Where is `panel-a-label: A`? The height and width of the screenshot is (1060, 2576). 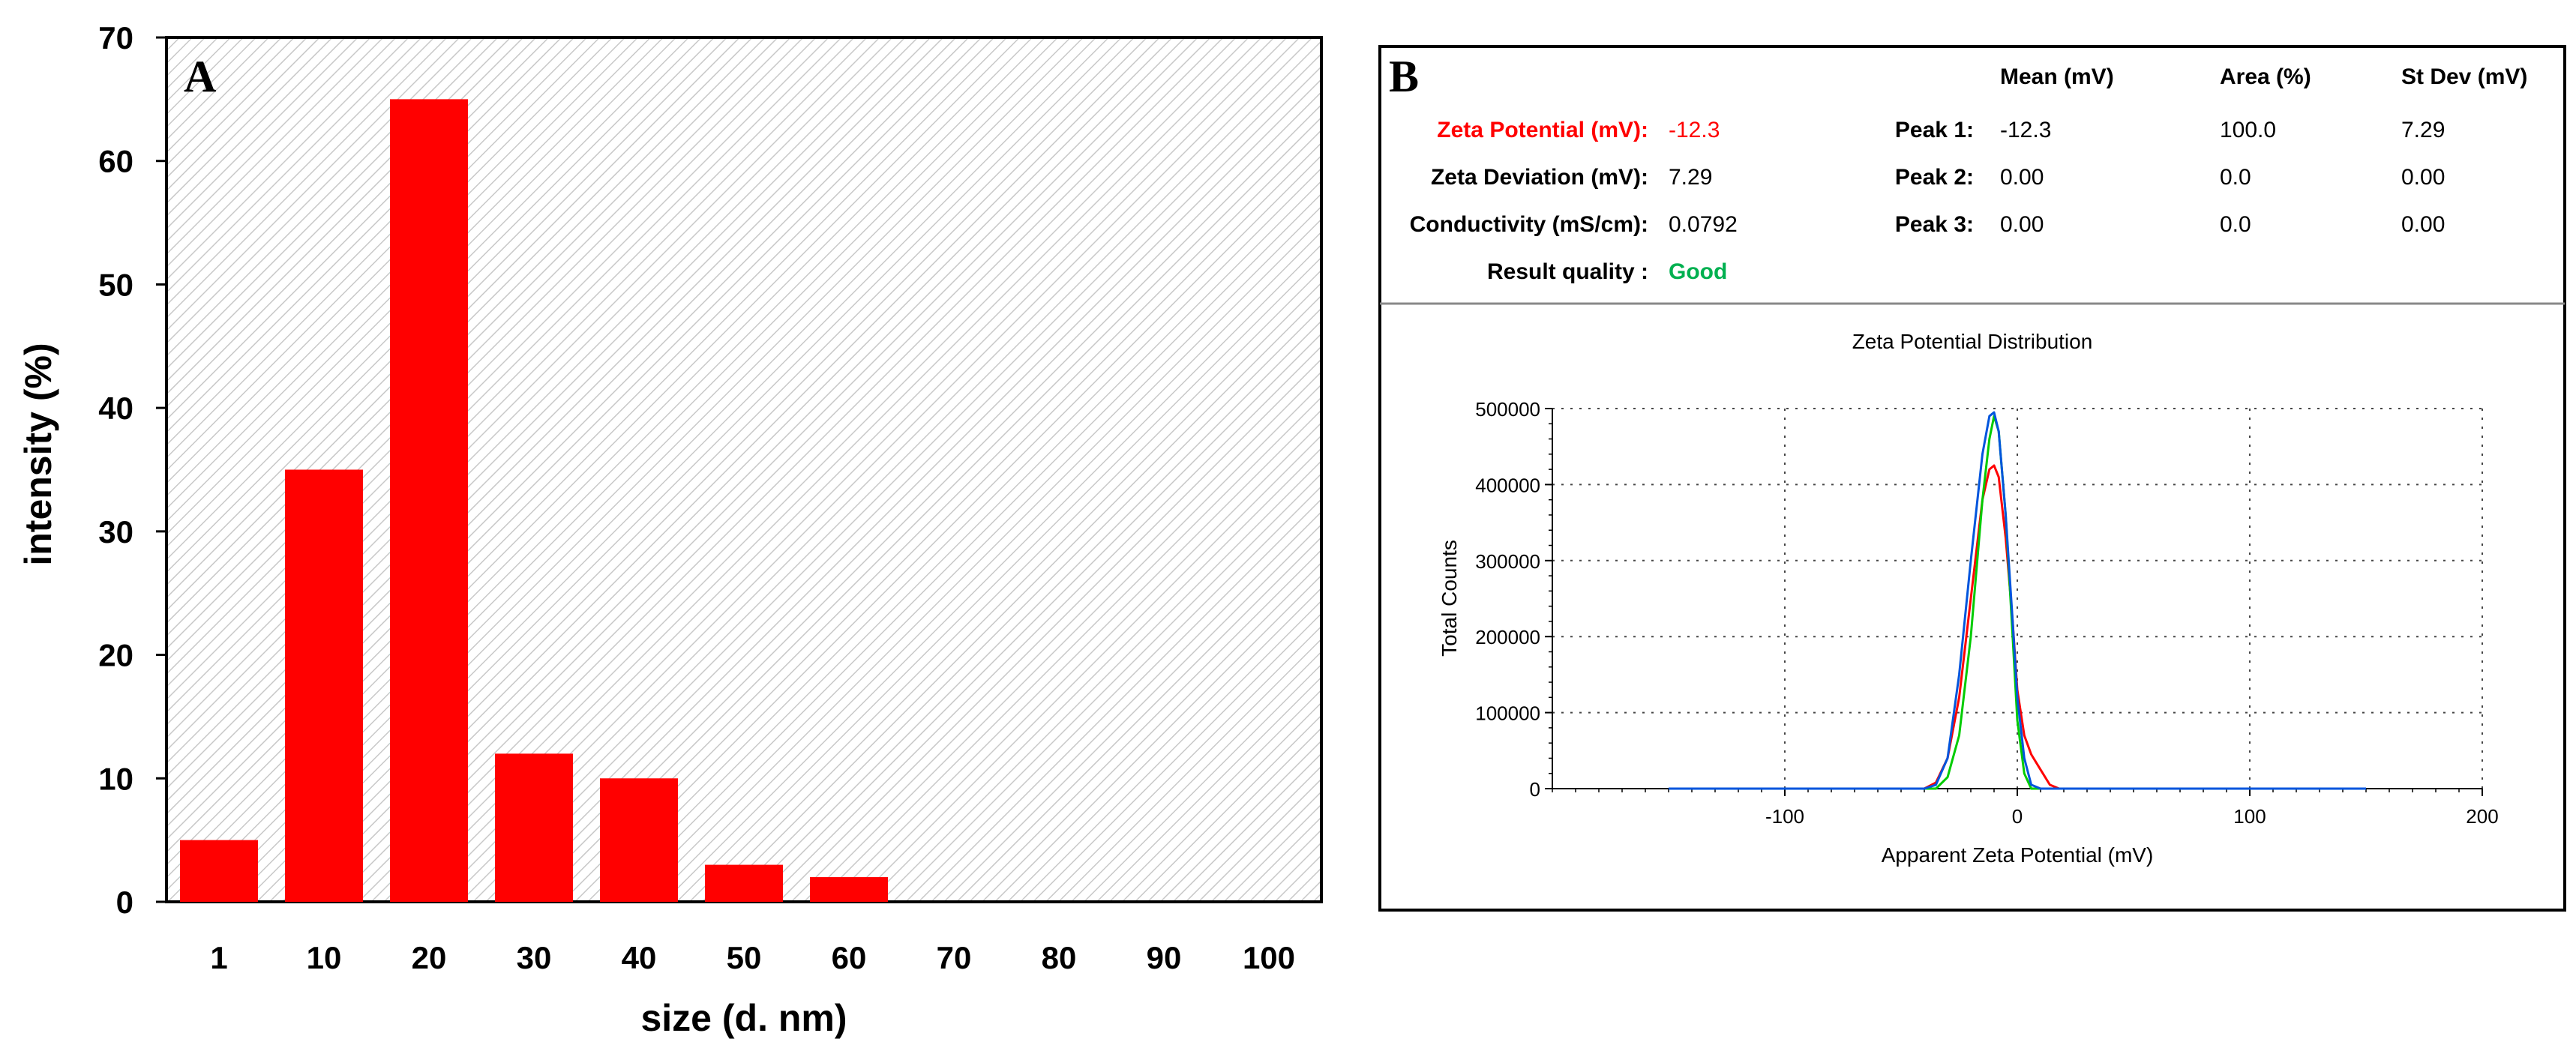
panel-a-label: A is located at coordinates (200, 76).